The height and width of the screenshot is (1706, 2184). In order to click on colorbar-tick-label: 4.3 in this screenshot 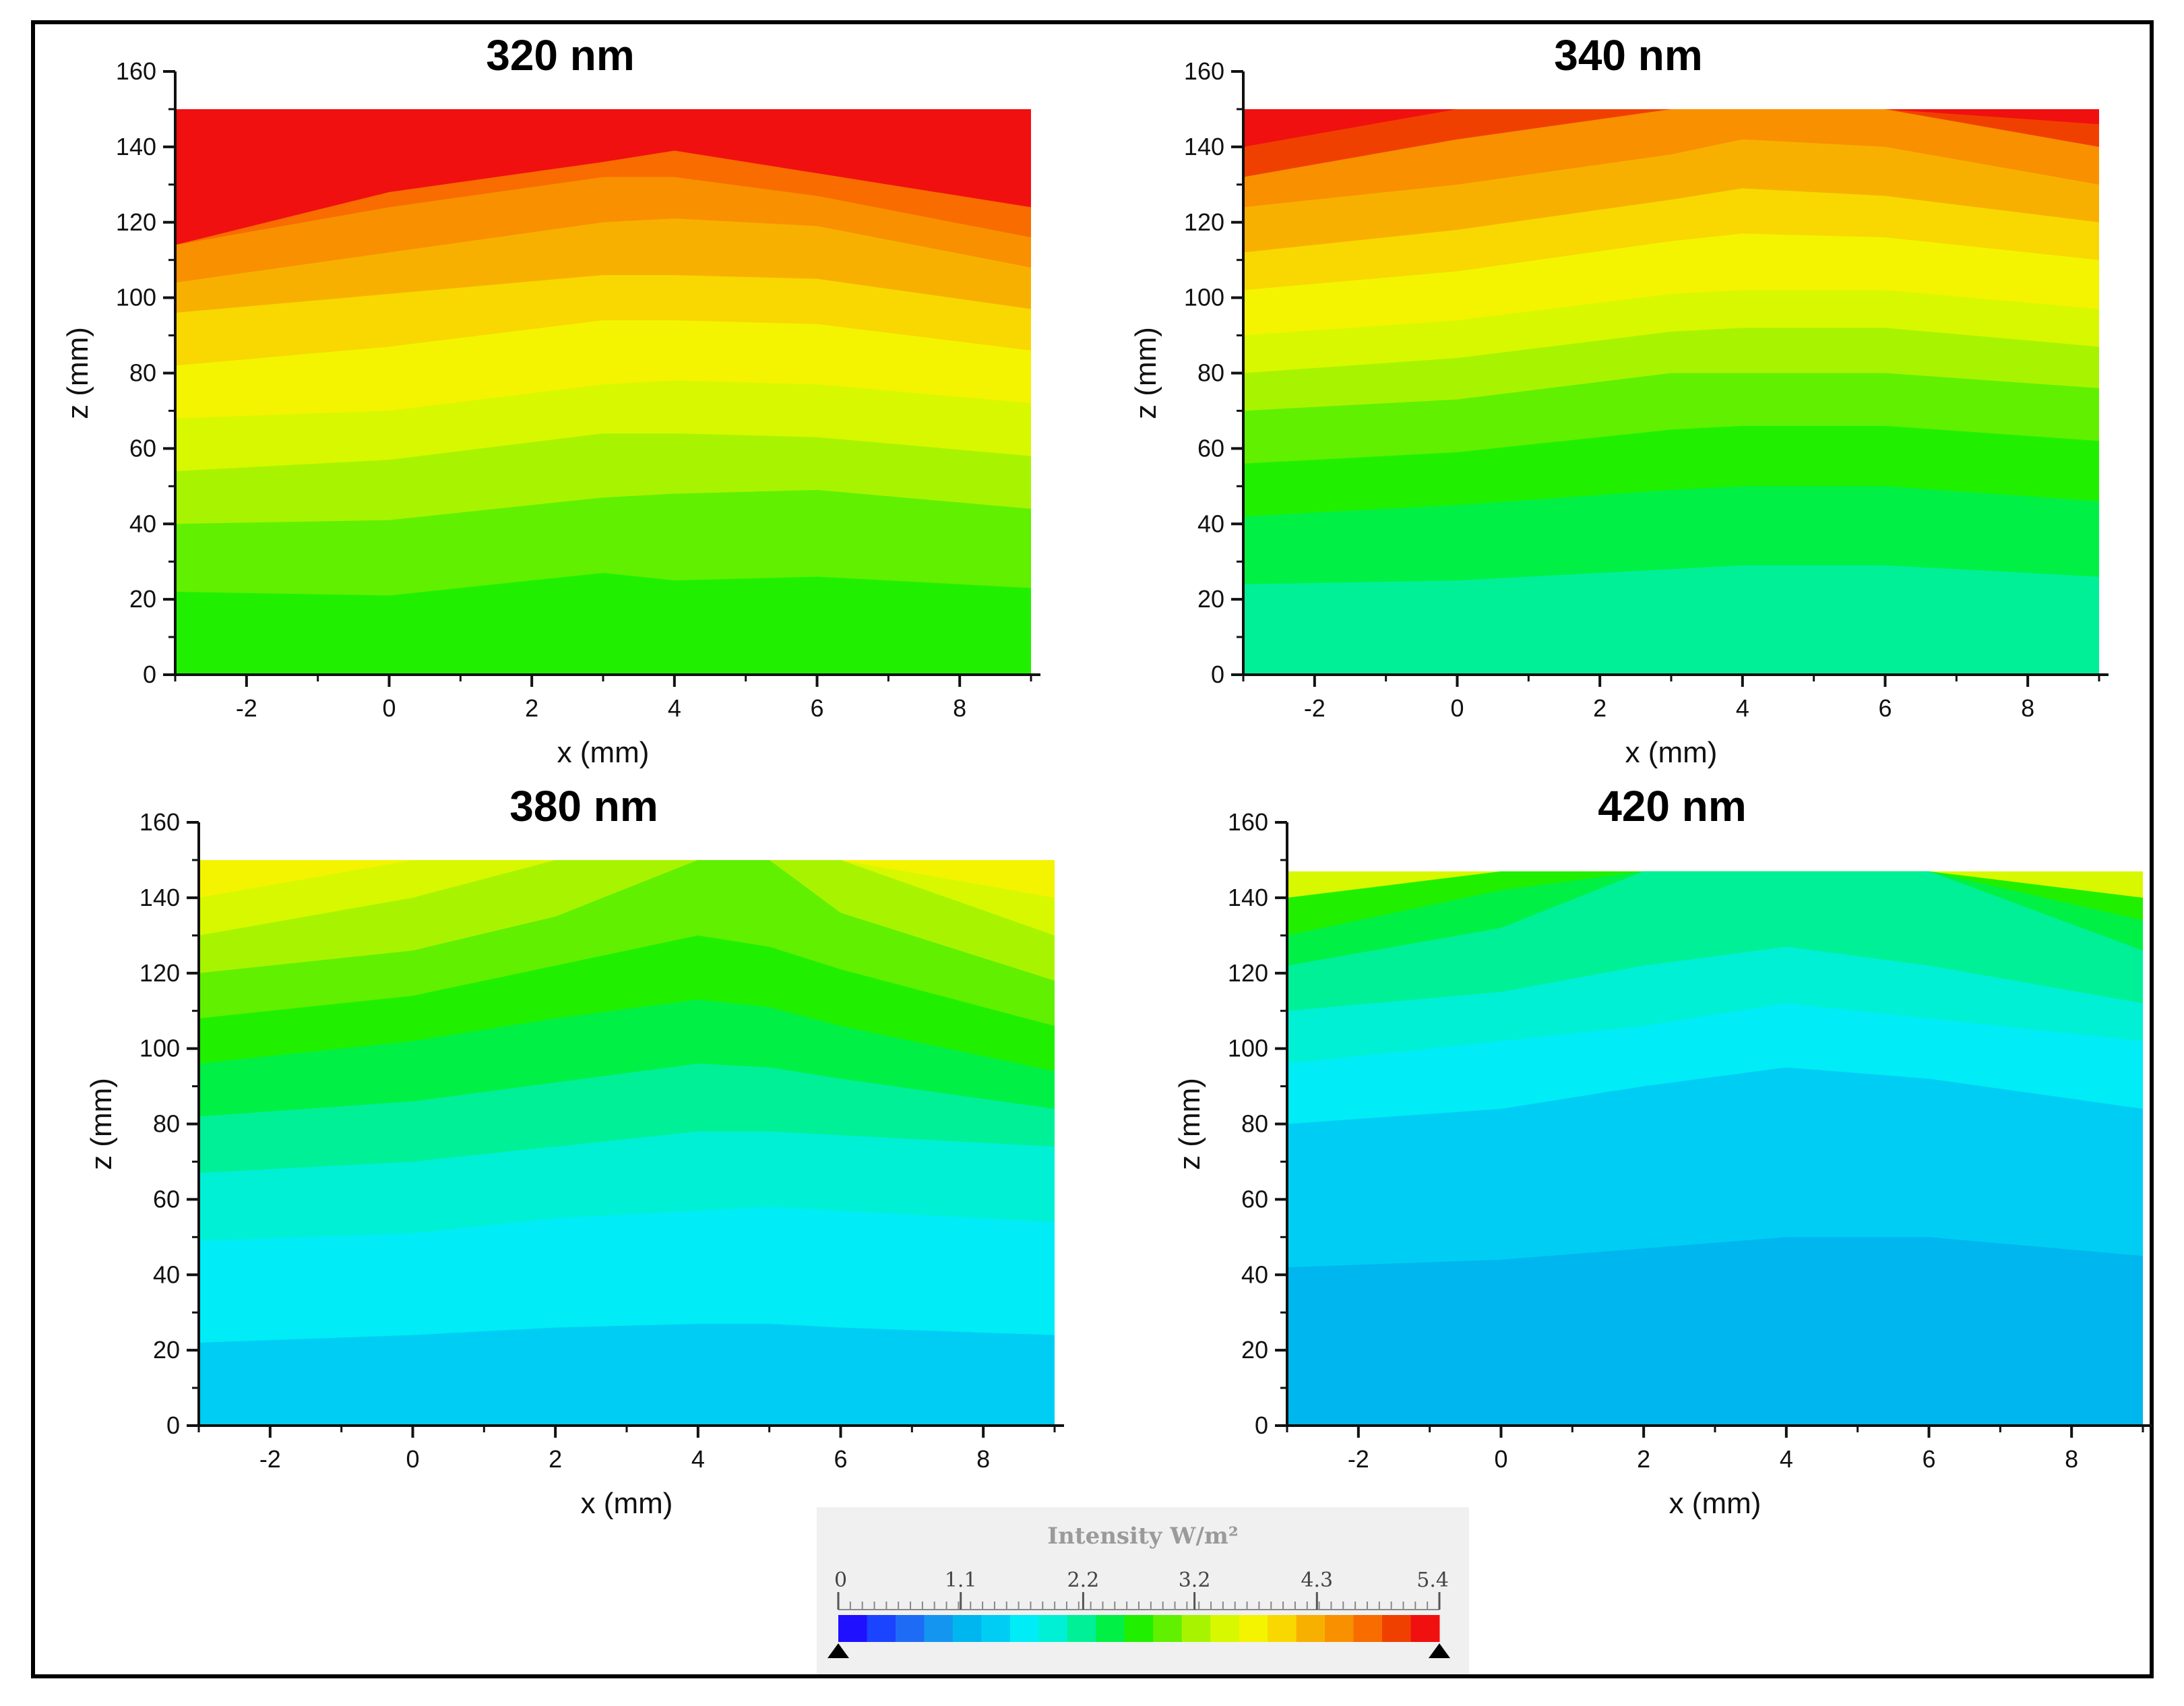, I will do `click(1317, 1580)`.